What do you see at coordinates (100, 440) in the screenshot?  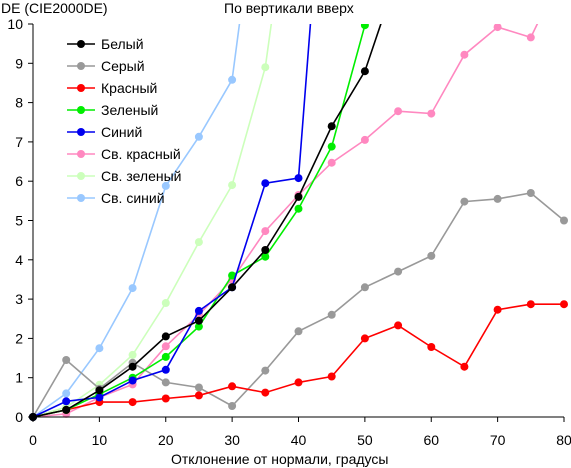 I see `x-tick-label: 10` at bounding box center [100, 440].